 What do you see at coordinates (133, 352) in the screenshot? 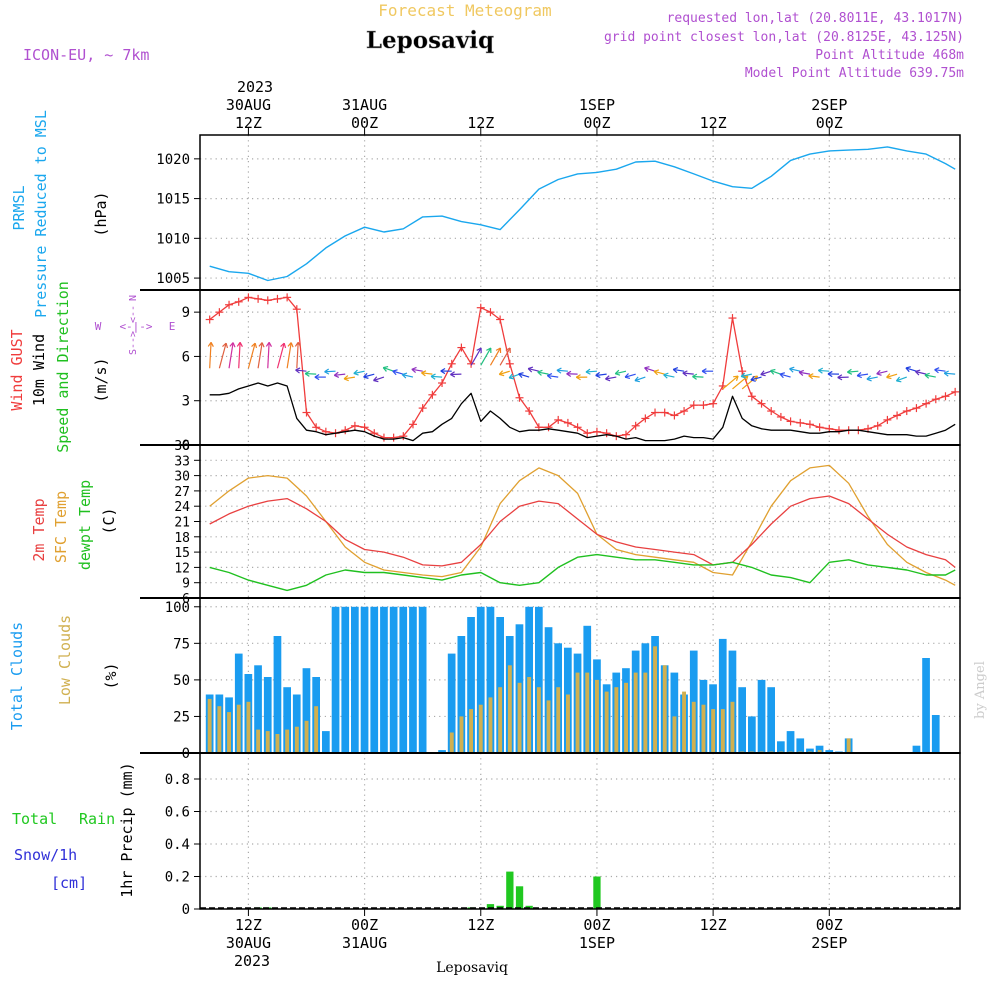
I see `compass-s: S` at bounding box center [133, 352].